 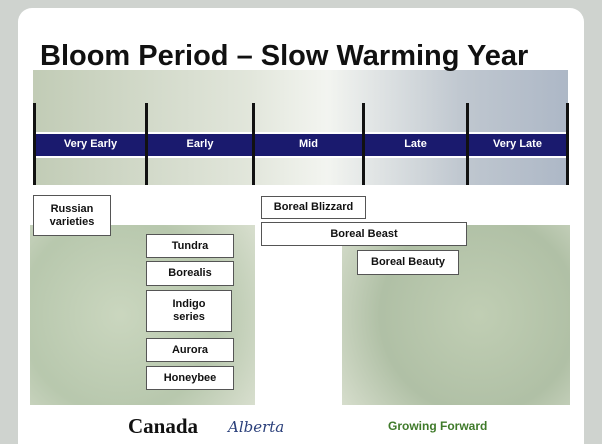 What do you see at coordinates (517, 144) in the screenshot?
I see `period-label: Very Late` at bounding box center [517, 144].